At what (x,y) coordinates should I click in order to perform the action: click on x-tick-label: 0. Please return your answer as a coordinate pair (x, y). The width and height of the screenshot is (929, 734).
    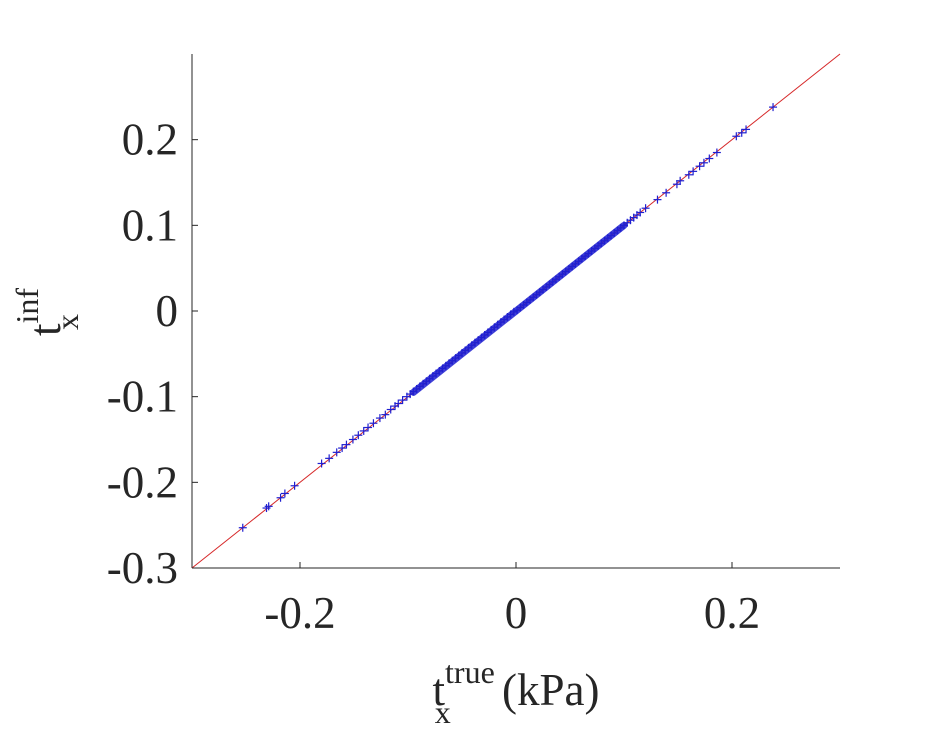
    Looking at the image, I should click on (516, 613).